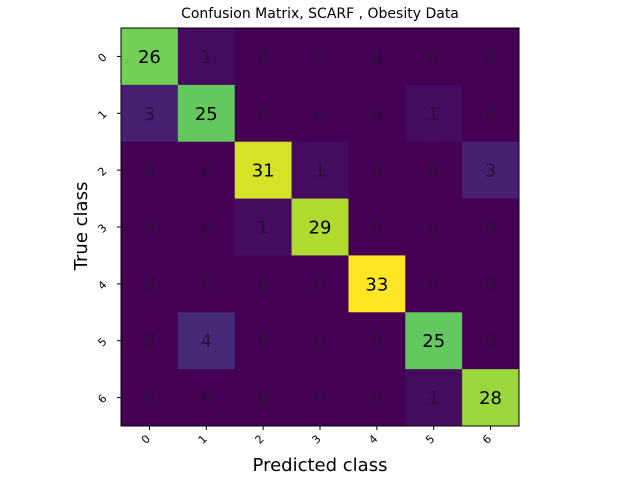 The height and width of the screenshot is (480, 640). Describe the element at coordinates (102, 228) in the screenshot. I see `y-tick-label: 3` at that location.